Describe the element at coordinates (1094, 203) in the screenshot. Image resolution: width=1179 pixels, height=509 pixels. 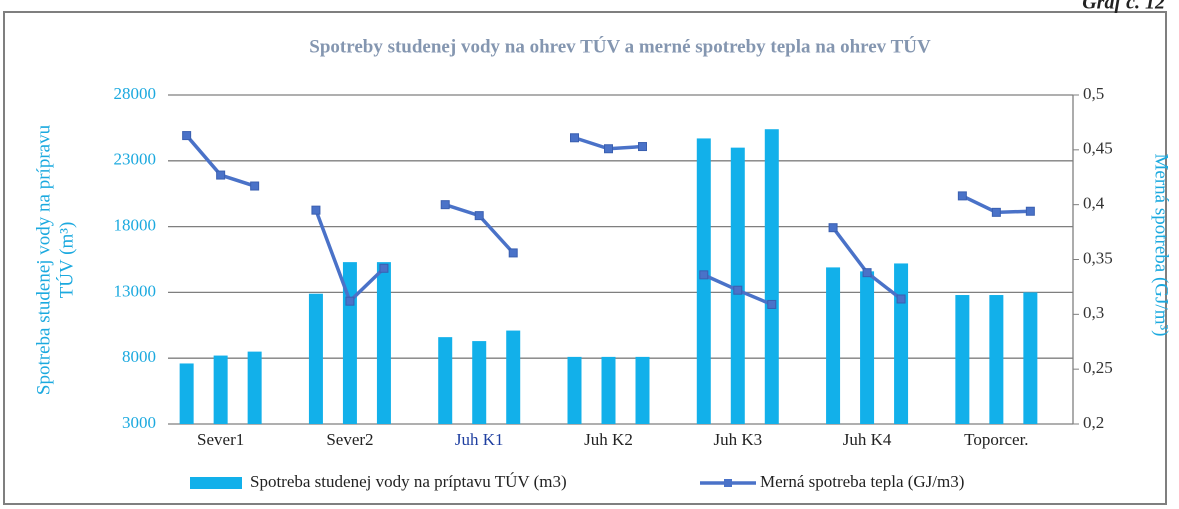
I see `y2-tick-label: 0,4` at that location.